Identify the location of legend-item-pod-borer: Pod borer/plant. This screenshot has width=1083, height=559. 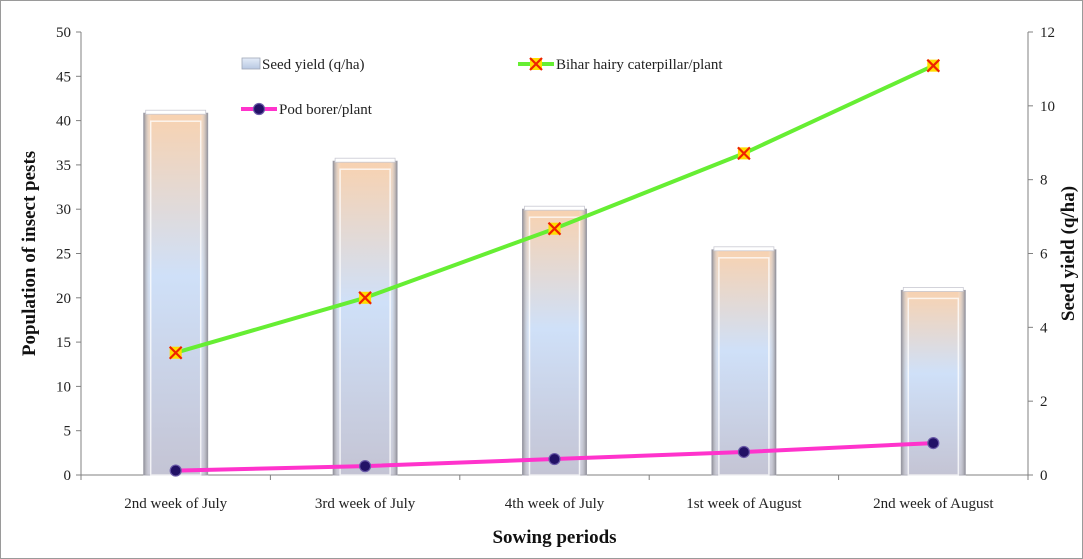
(307, 110).